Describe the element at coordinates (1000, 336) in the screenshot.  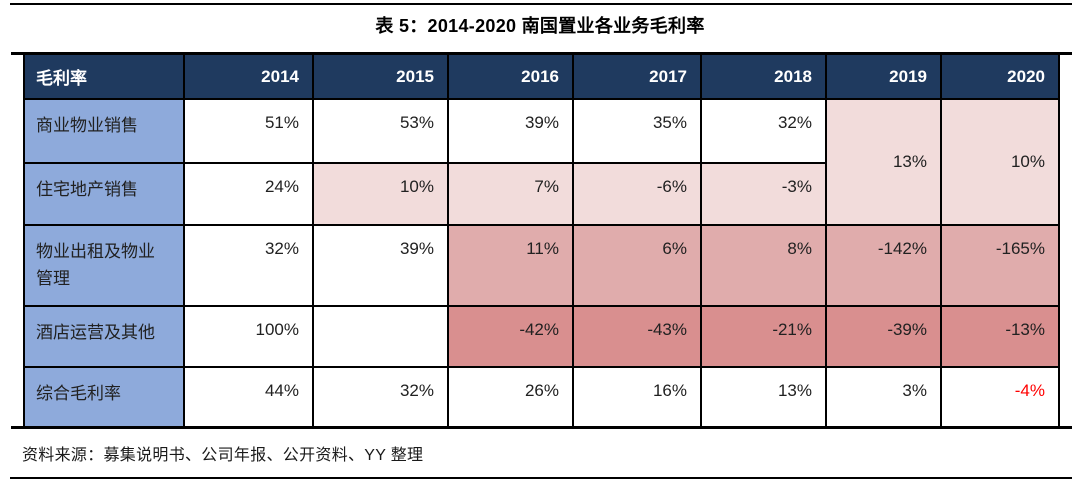
I see `data-cell: -13%` at that location.